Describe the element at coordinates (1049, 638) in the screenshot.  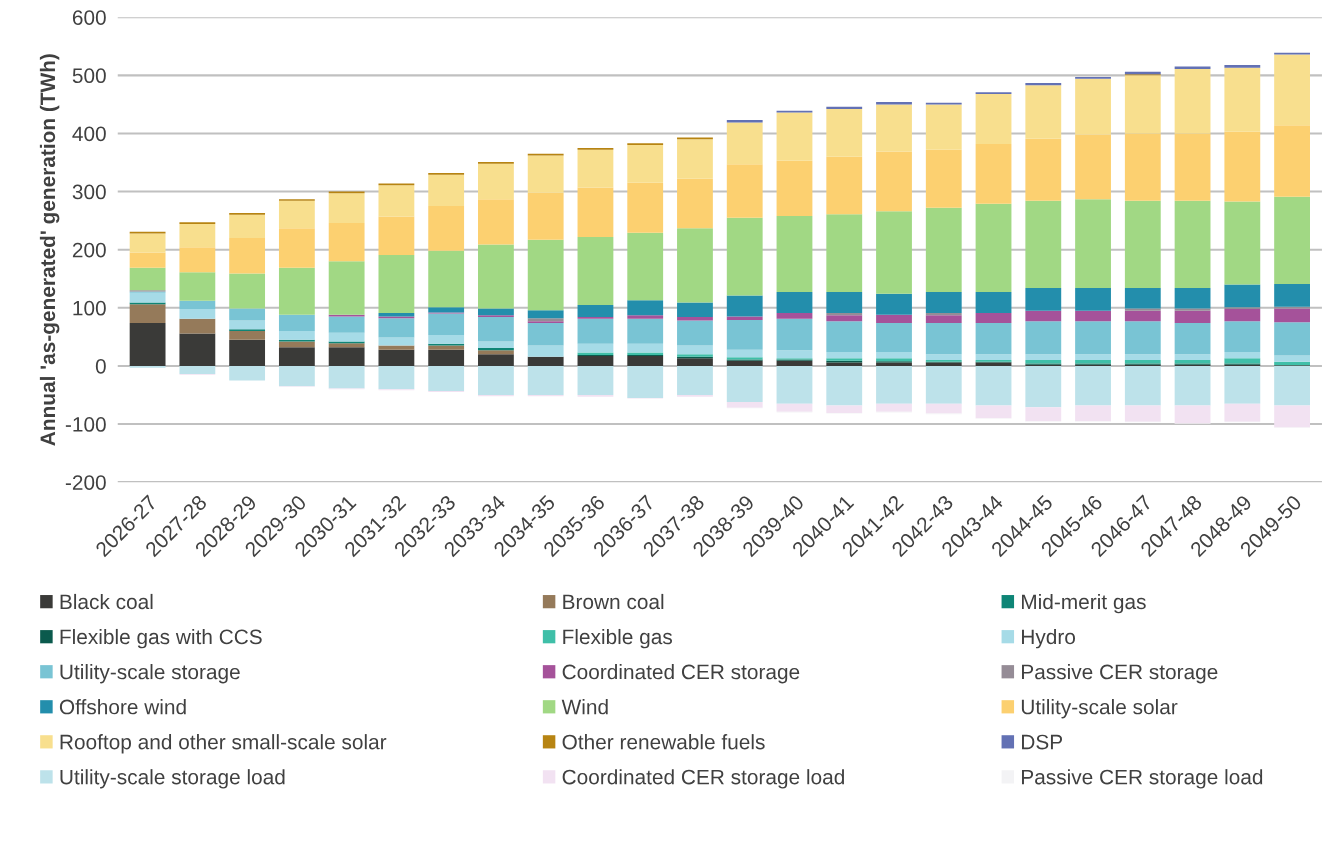
I see `legend-label: Hydro` at that location.